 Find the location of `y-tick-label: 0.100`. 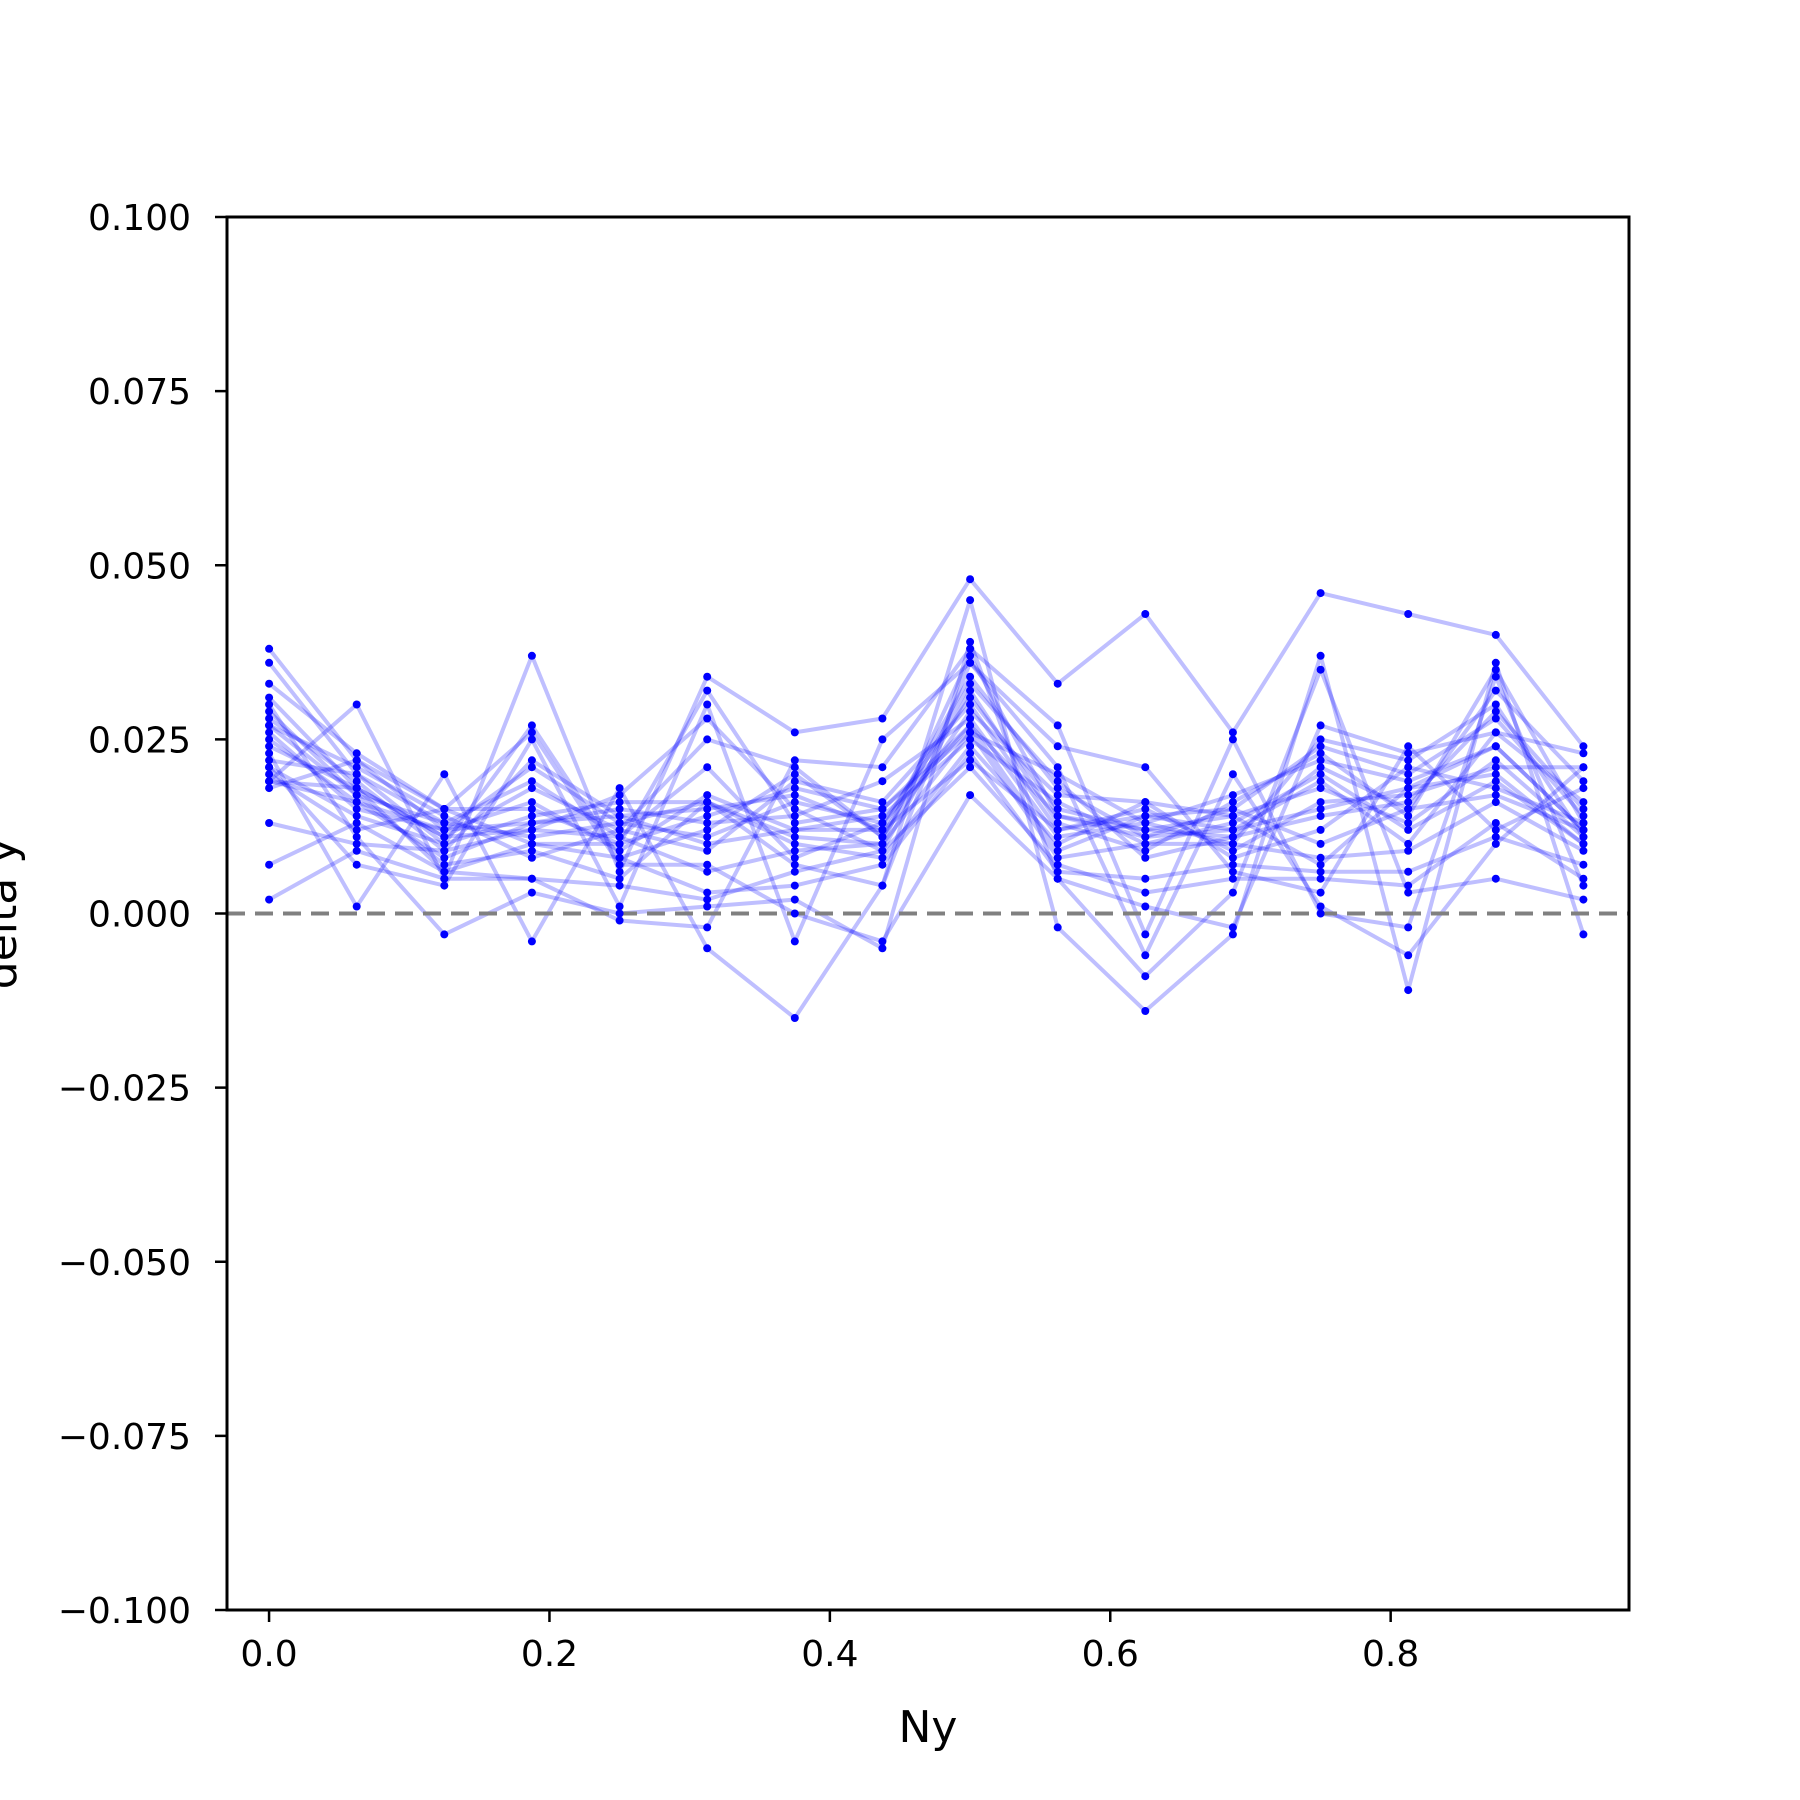

y-tick-label: 0.100 is located at coordinates (139, 218).